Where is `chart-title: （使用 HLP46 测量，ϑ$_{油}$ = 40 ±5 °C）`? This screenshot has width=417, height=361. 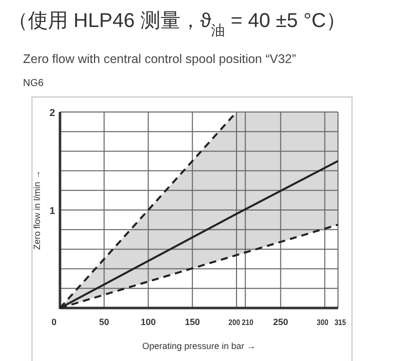
chart-title: （使用 HLP46 测量，ϑ$_{油}$ = 40 ±5 °C） is located at coordinates (177, 24).